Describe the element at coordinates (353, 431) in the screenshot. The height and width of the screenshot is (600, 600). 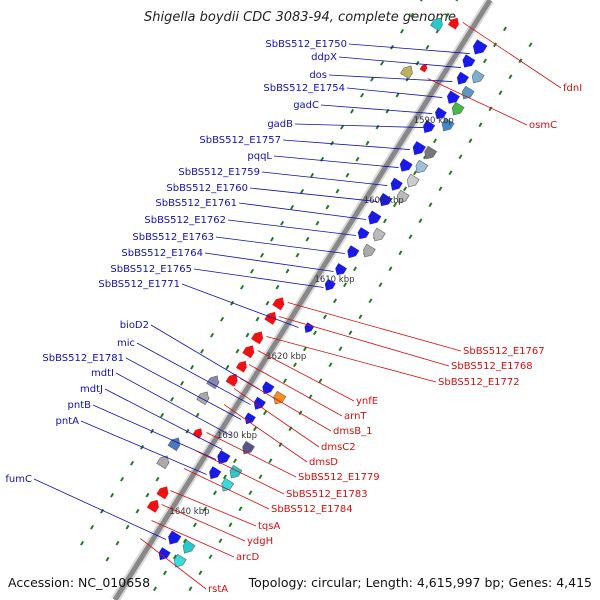
I see `reverse-gene-label: dmsB_1` at that location.